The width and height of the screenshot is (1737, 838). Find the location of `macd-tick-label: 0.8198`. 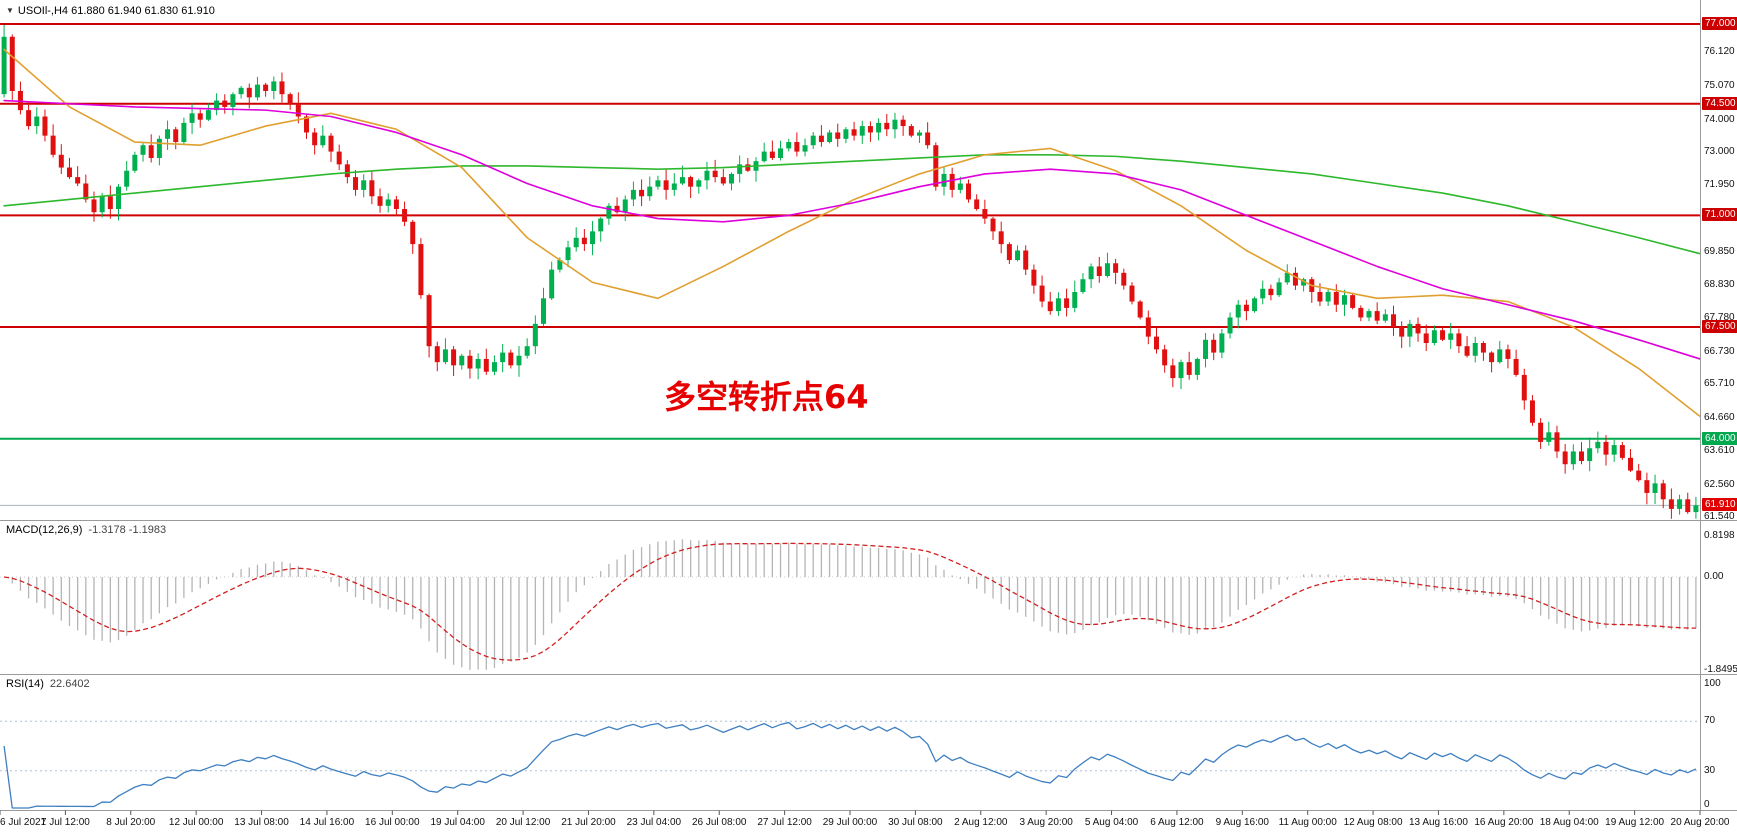

macd-tick-label: 0.8198 is located at coordinates (1719, 535).